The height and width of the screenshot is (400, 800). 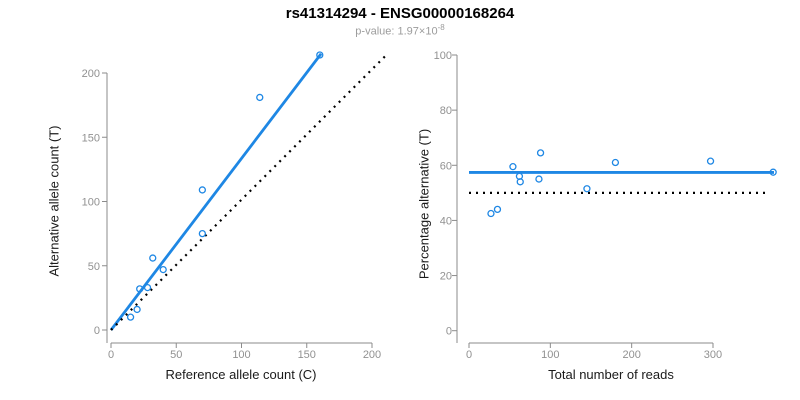 I want to click on pvalue-subtitle: p-value: 1.97×10-8, so click(x=400, y=30).